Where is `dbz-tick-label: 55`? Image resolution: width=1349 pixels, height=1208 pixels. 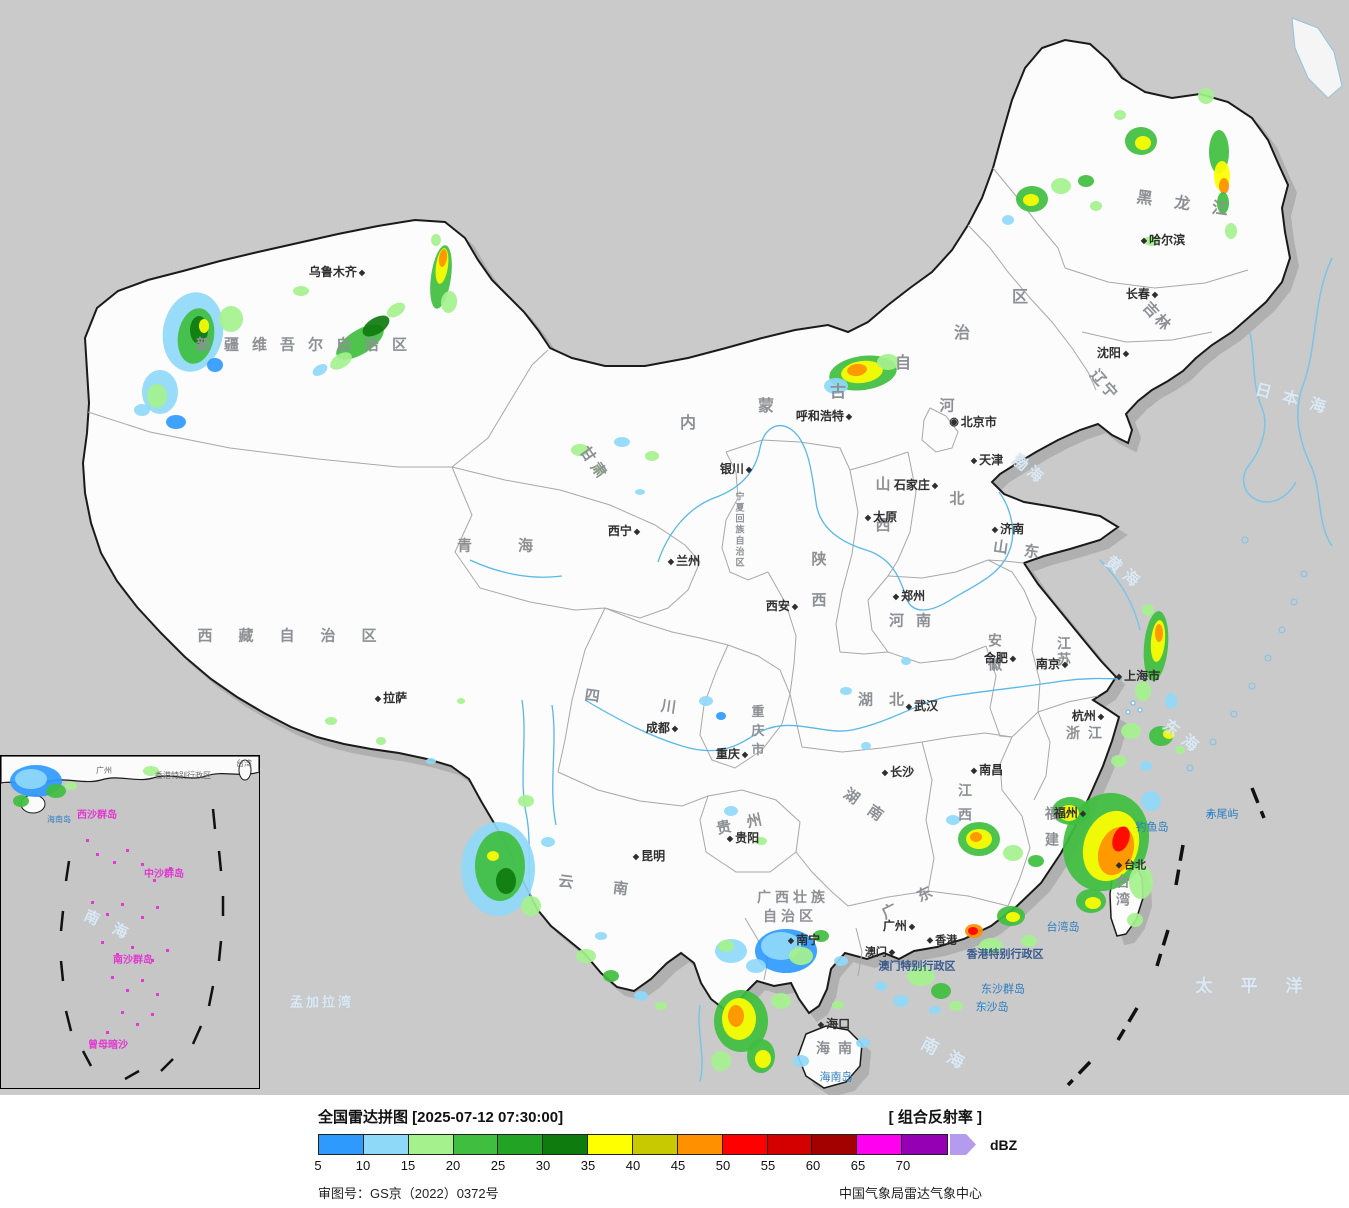
dbz-tick-label: 55 is located at coordinates (768, 1165).